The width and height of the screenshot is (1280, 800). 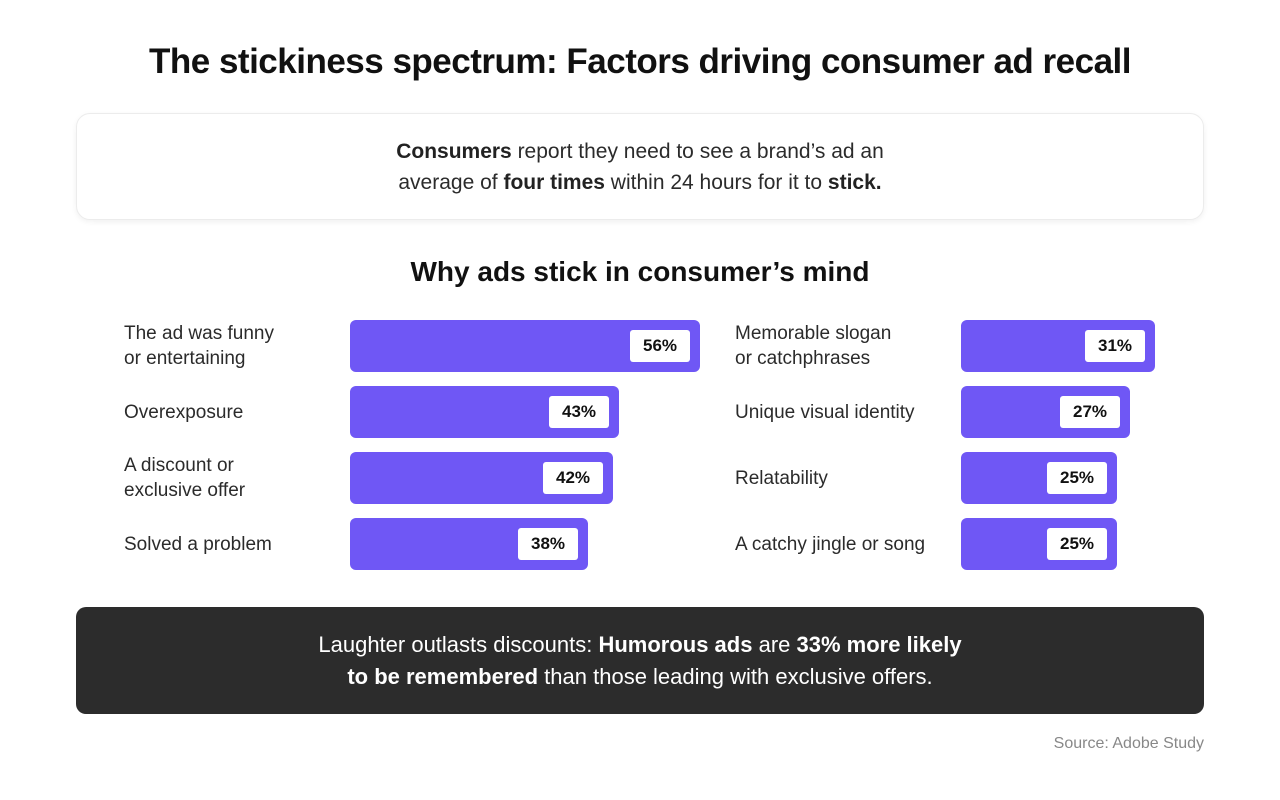 I want to click on callout-text-part: report they need to see a brand’s ad an, so click(x=697, y=151).